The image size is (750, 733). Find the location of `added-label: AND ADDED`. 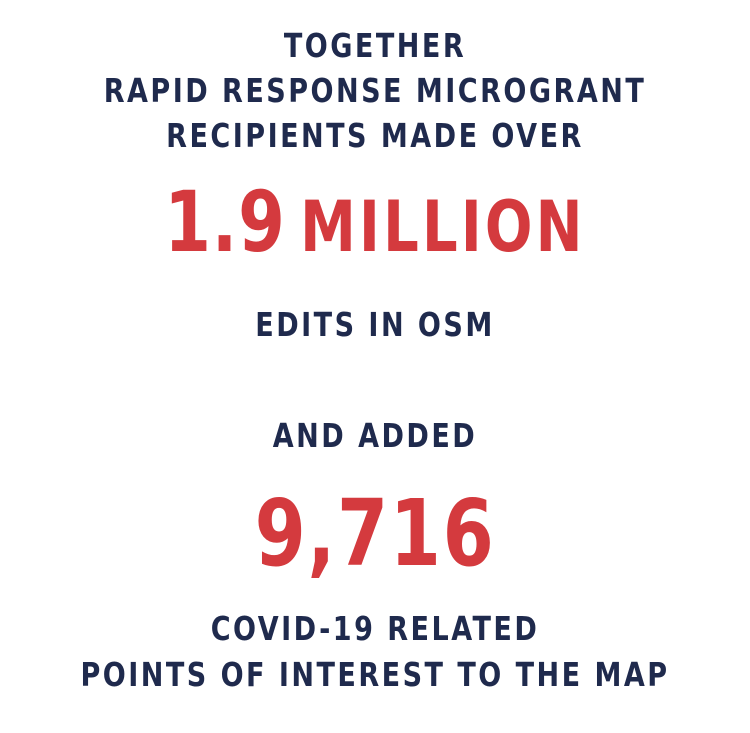

added-label: AND ADDED is located at coordinates (375, 435).